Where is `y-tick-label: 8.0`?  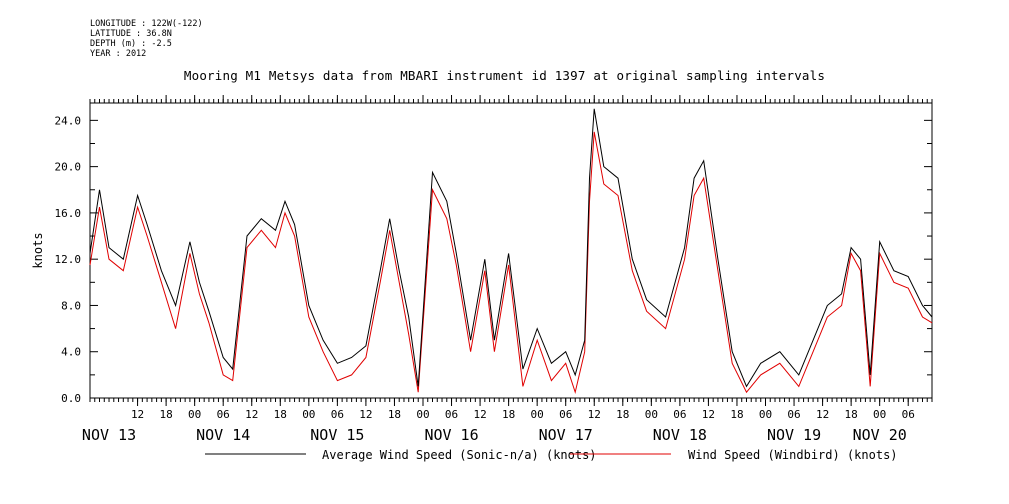
y-tick-label: 8.0 is located at coordinates (71, 305).